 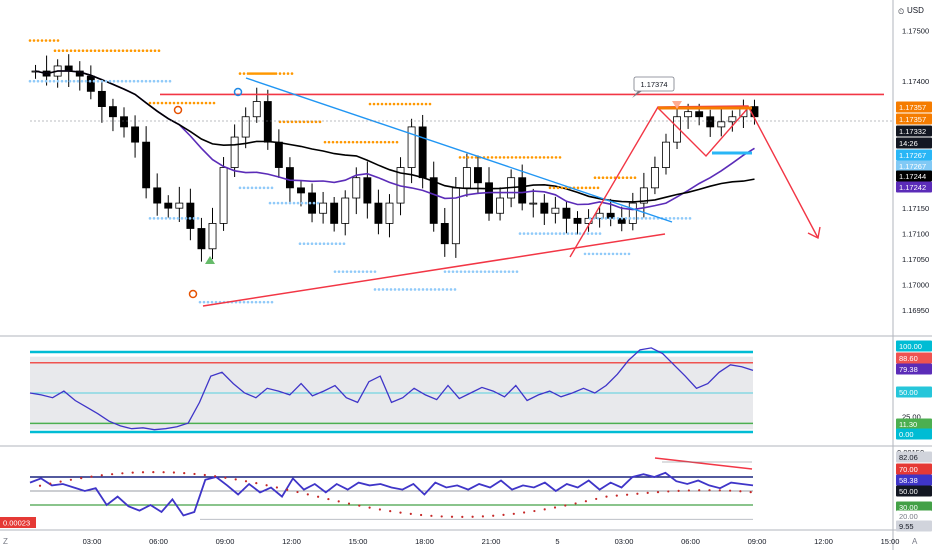 What do you see at coordinates (5, 541) in the screenshot?
I see `corner-left-label: Z` at bounding box center [5, 541].